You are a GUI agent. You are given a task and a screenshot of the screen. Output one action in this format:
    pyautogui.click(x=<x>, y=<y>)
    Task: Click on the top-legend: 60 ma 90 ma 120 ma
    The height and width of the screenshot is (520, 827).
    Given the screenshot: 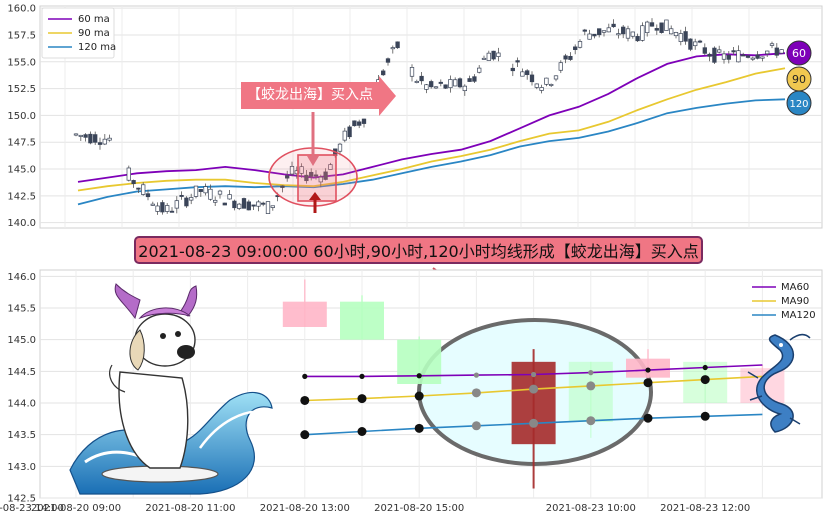 What is the action you would take?
    pyautogui.click(x=78, y=33)
    